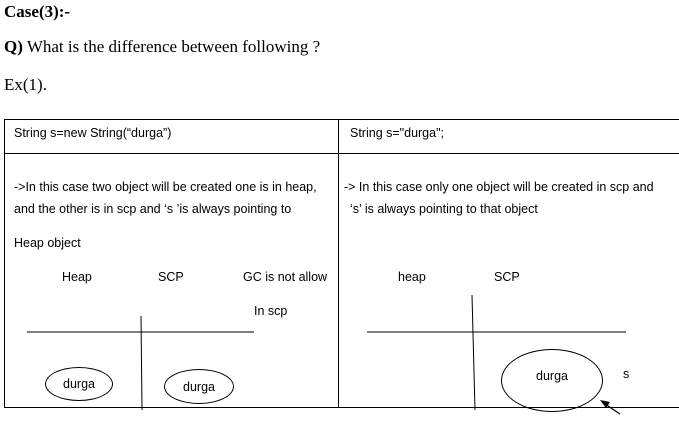 This screenshot has height=428, width=679. What do you see at coordinates (199, 386) in the screenshot?
I see `left-scp-object: durga` at bounding box center [199, 386].